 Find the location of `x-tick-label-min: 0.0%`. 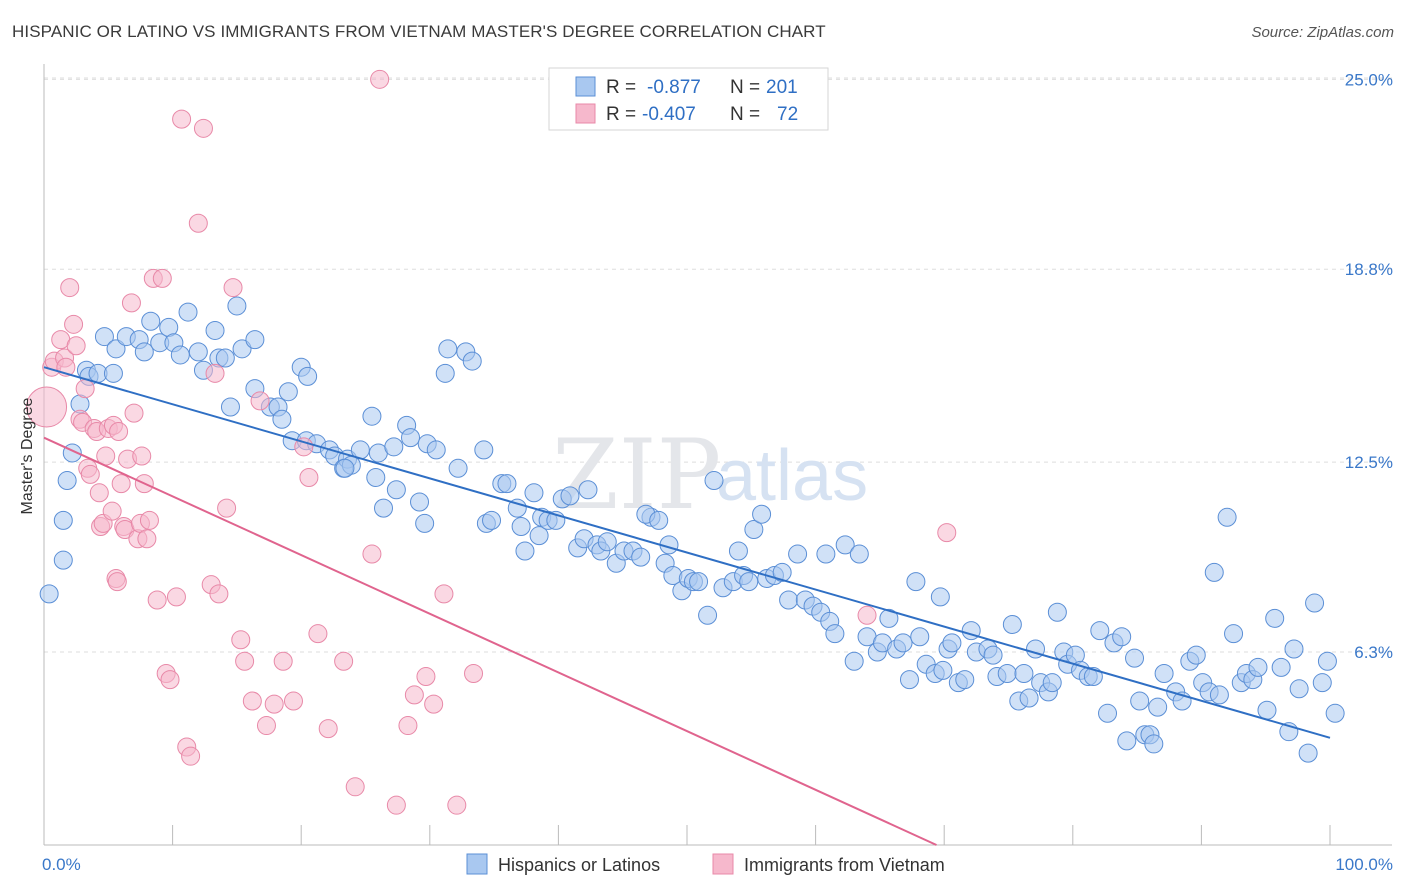

x-tick-label-min: 0.0% is located at coordinates (61, 864).